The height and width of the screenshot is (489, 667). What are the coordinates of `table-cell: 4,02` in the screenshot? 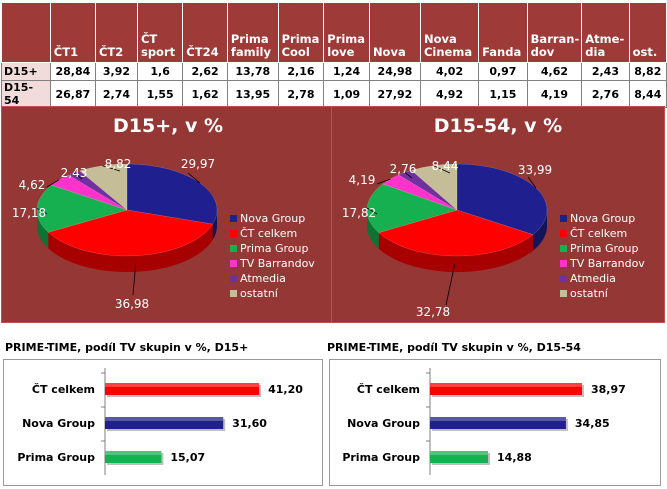 It's located at (449, 71).